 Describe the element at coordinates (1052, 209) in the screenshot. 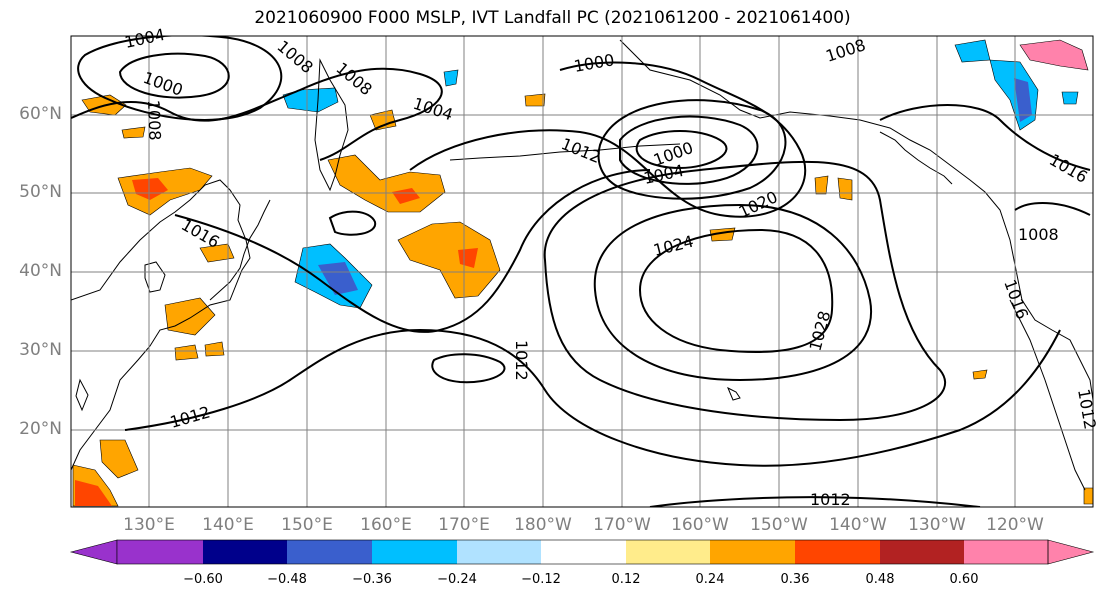

I see `isobar-1008-east` at that location.